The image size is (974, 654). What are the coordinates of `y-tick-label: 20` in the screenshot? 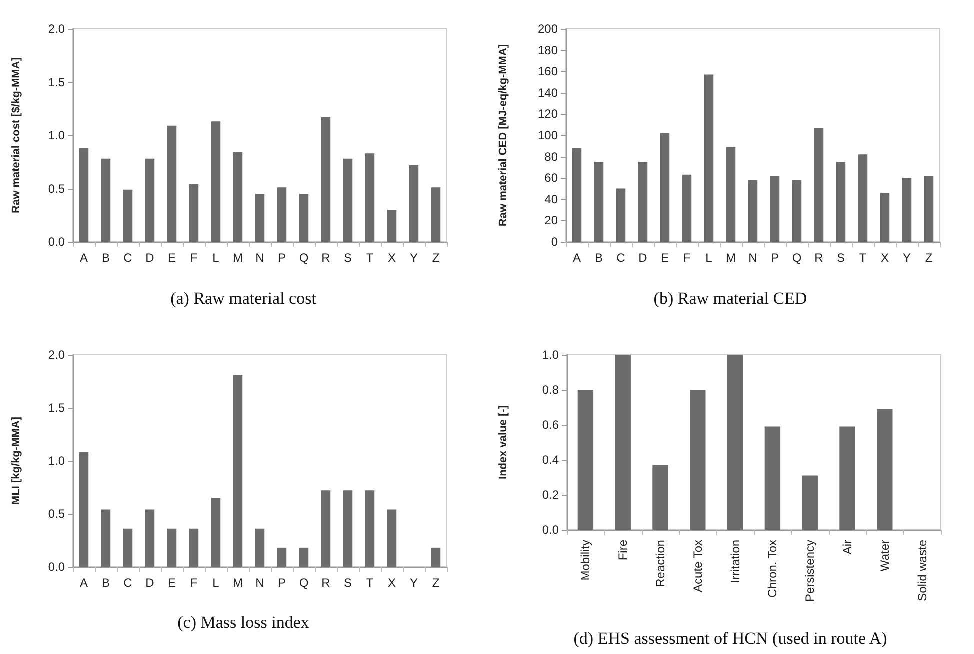 It's located at (551, 221).